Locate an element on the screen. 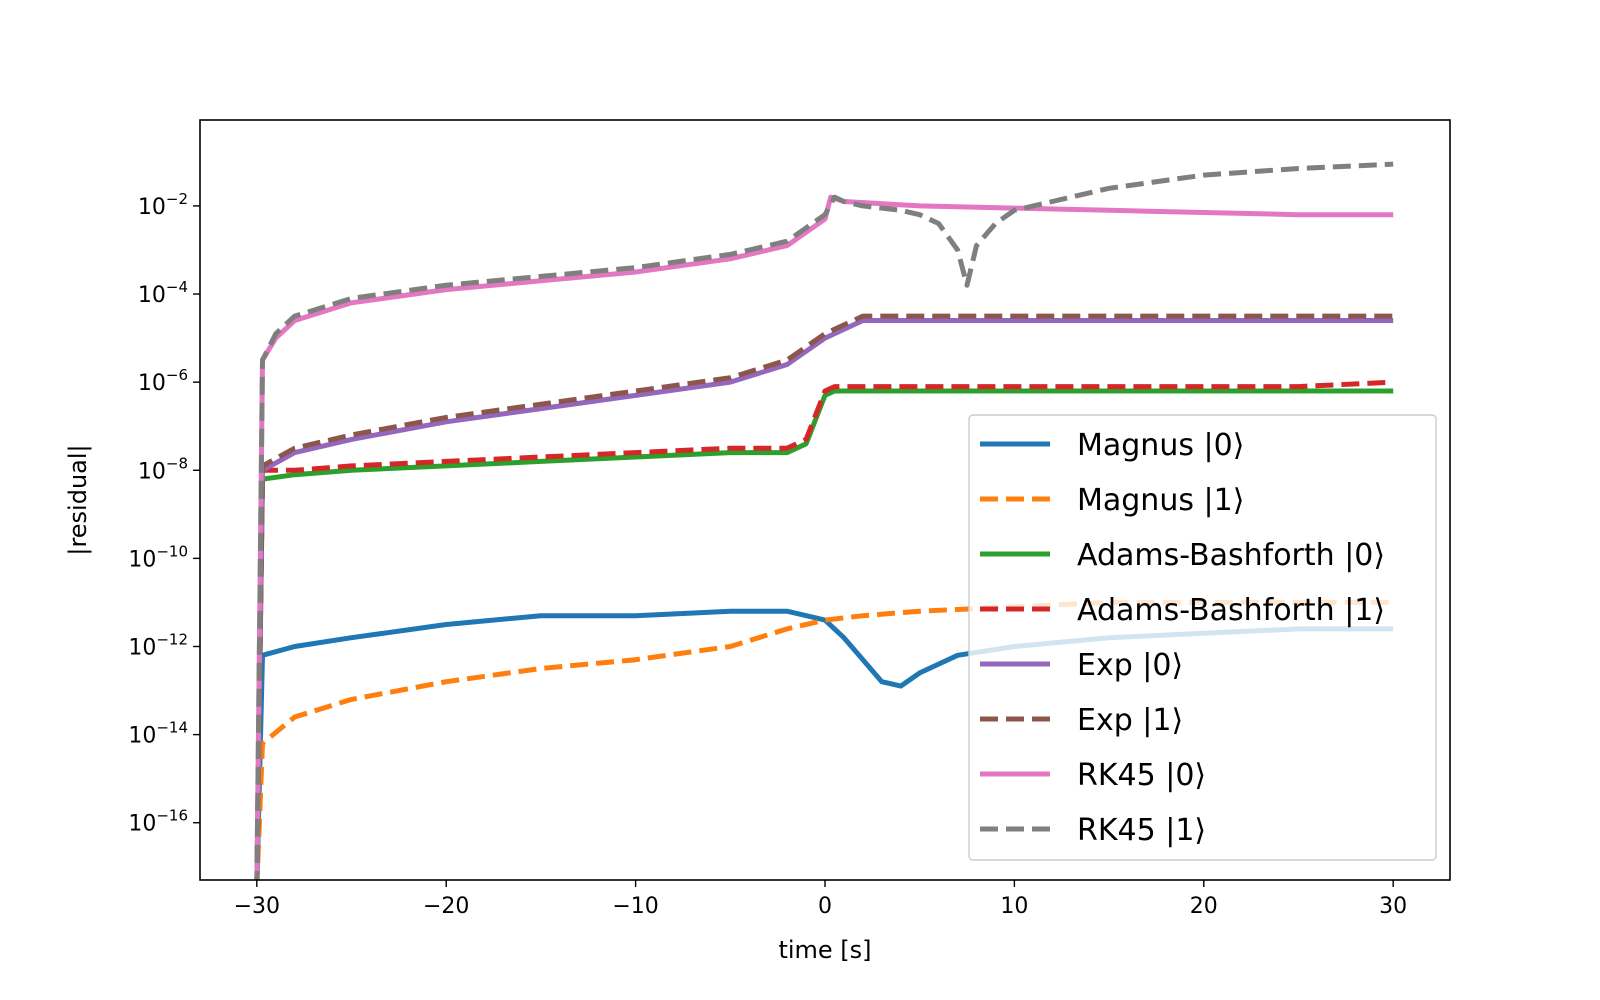  y-tick-label: 10⁻¹⁴ is located at coordinates (158, 734).